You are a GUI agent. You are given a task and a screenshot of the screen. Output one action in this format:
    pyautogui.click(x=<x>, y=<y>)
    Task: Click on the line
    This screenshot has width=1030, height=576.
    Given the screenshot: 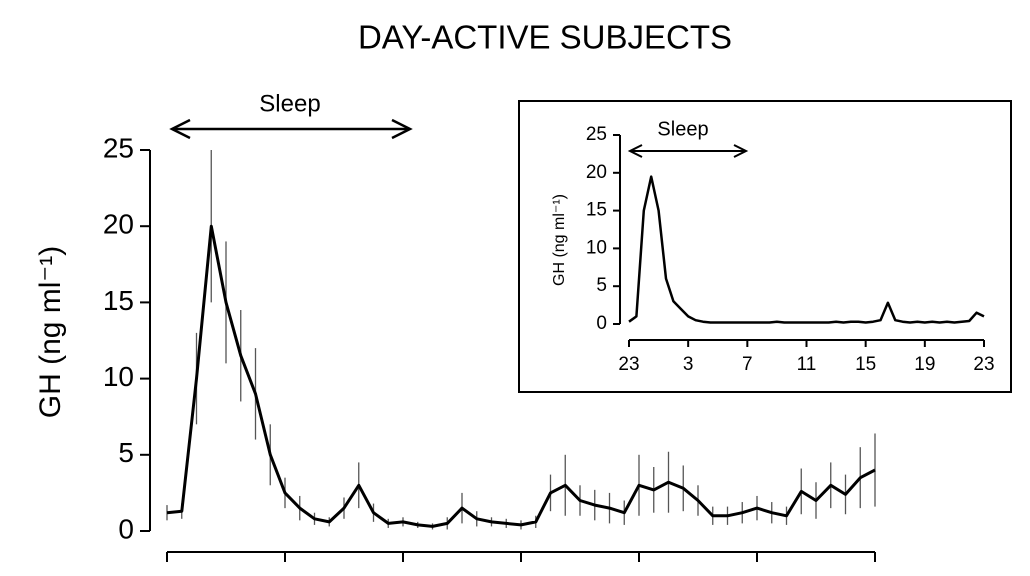 What is the action you would take?
    pyautogui.click(x=806, y=249)
    